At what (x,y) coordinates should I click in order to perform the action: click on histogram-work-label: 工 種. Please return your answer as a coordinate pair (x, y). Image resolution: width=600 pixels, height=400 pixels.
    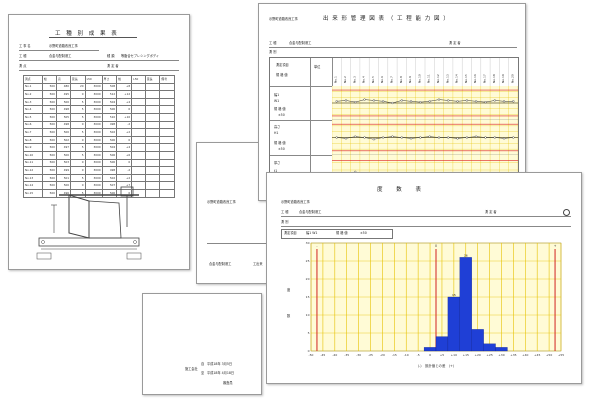
    Looking at the image, I should click on (285, 212).